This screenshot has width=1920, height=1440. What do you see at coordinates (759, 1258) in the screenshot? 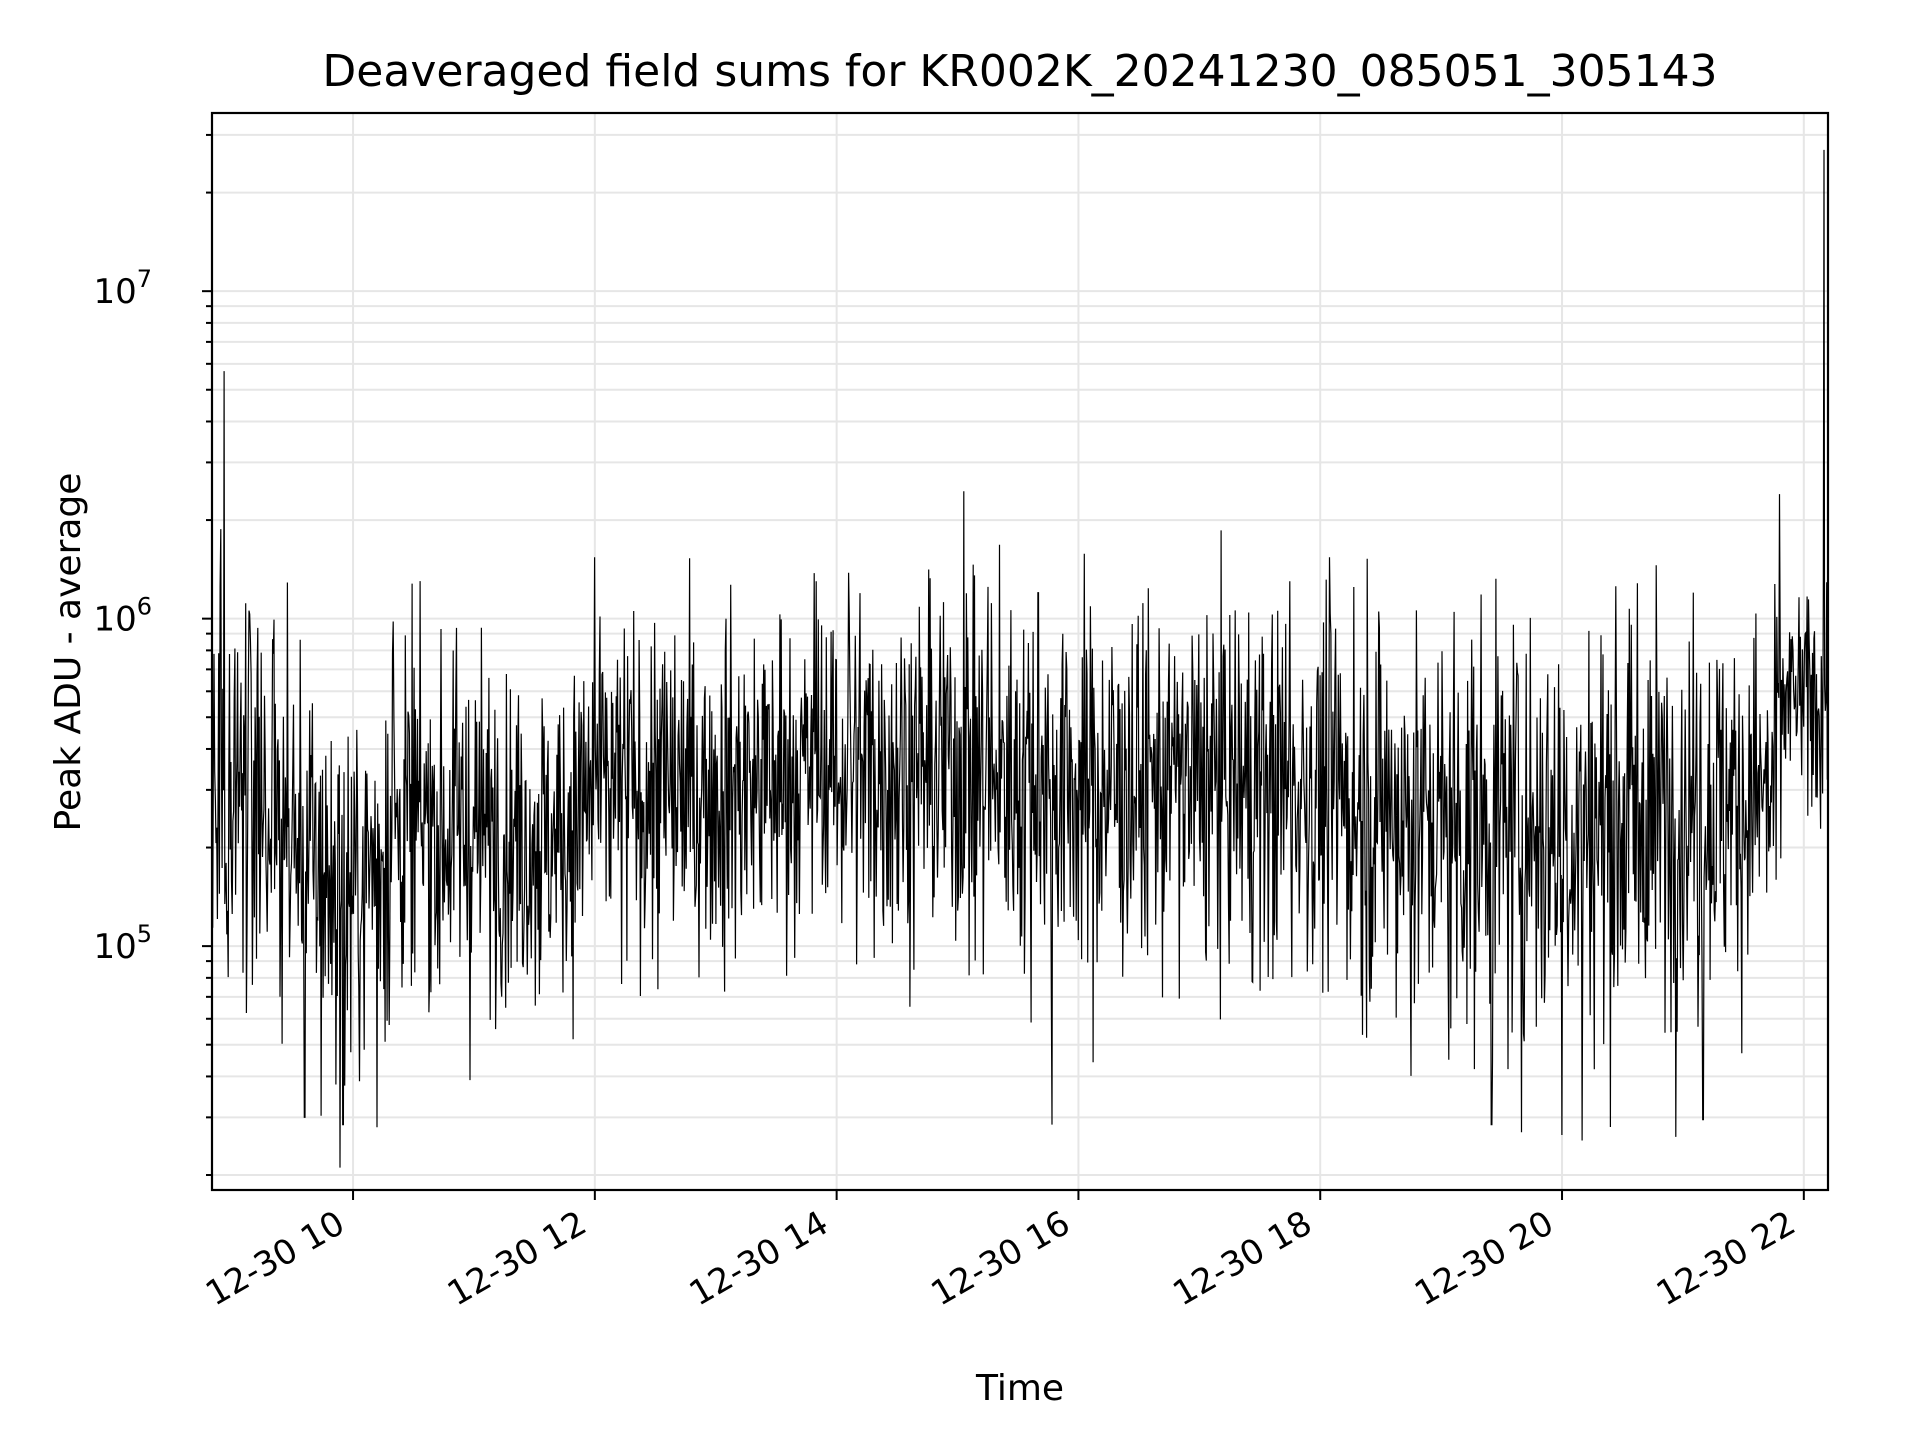
I see `x-tick-label: 12-30 14` at bounding box center [759, 1258].